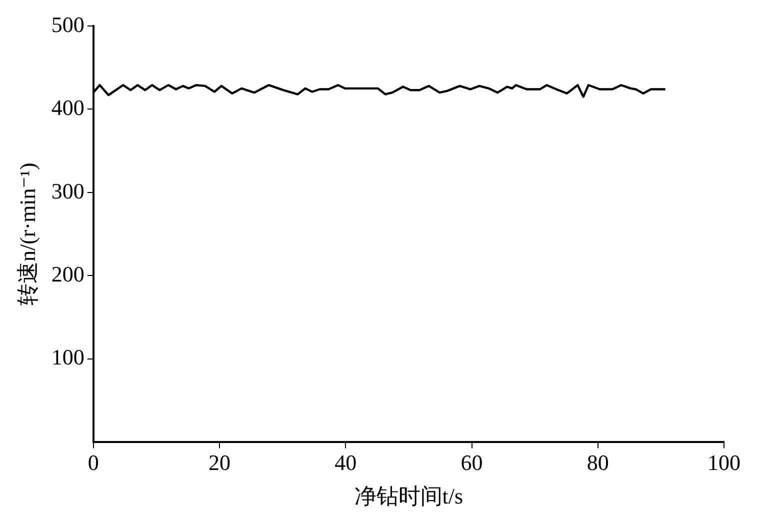 Image resolution: width=768 pixels, height=523 pixels. Describe the element at coordinates (67, 24) in the screenshot. I see `y-tick-label: 500` at that location.